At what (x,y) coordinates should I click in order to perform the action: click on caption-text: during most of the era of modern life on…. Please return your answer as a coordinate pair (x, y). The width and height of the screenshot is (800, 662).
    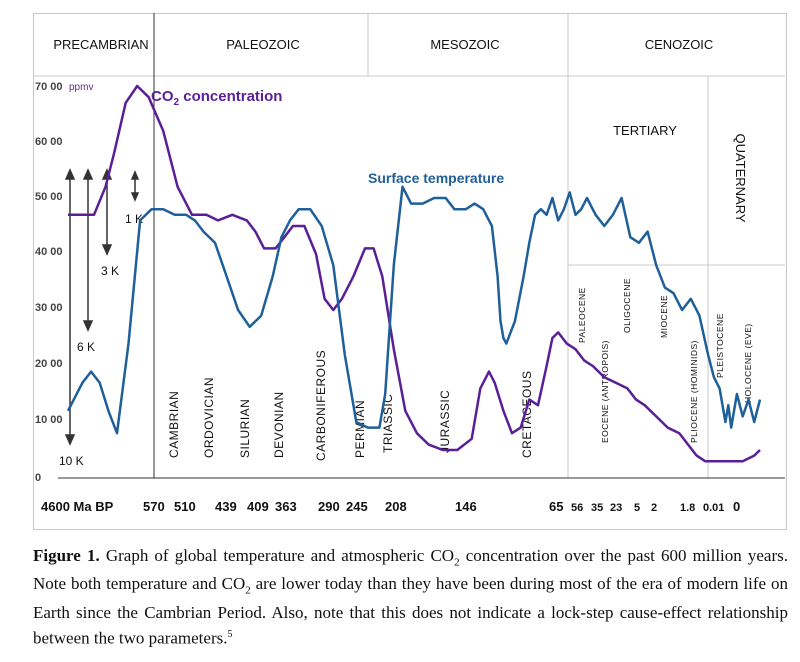
    Looking at the image, I should click on (411, 598).